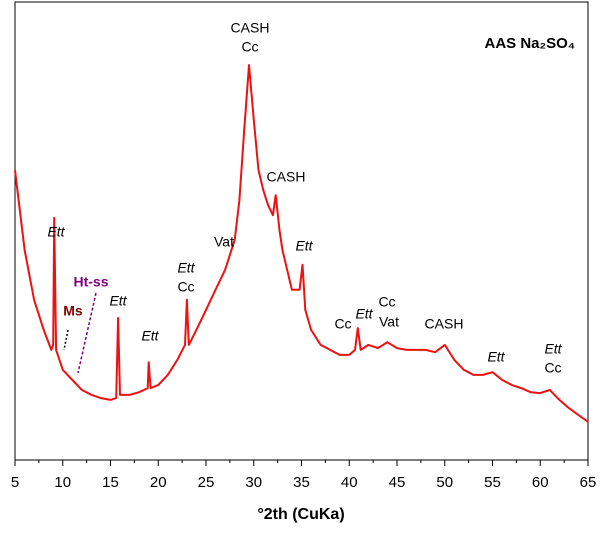 This screenshot has width=603, height=534. Describe the element at coordinates (110, 482) in the screenshot. I see `x-tick-label: 15` at that location.